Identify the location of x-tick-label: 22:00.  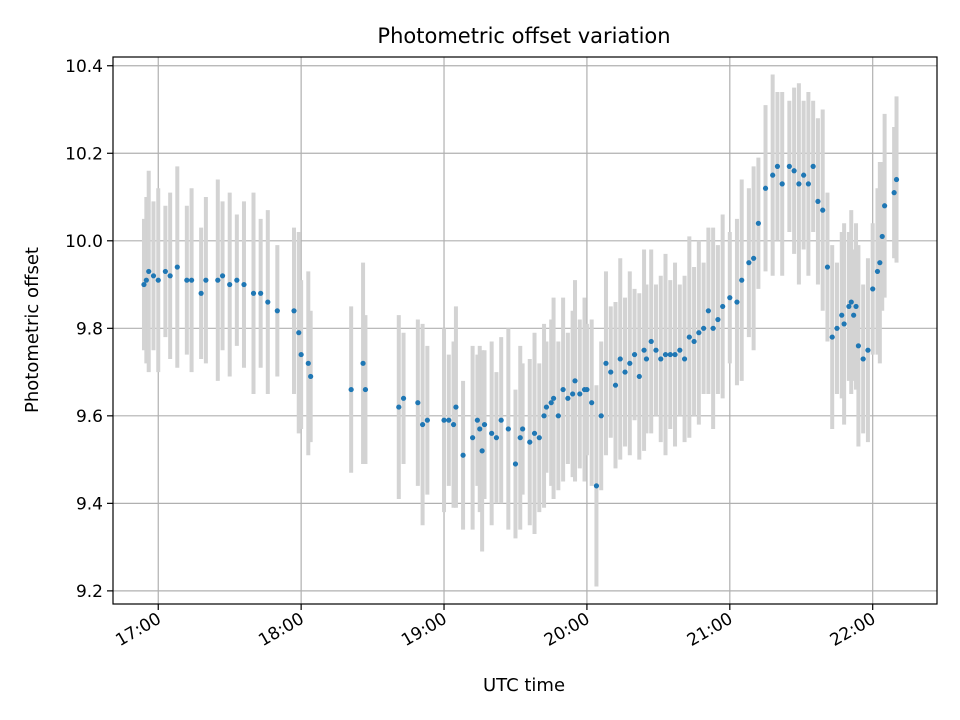
(853, 630).